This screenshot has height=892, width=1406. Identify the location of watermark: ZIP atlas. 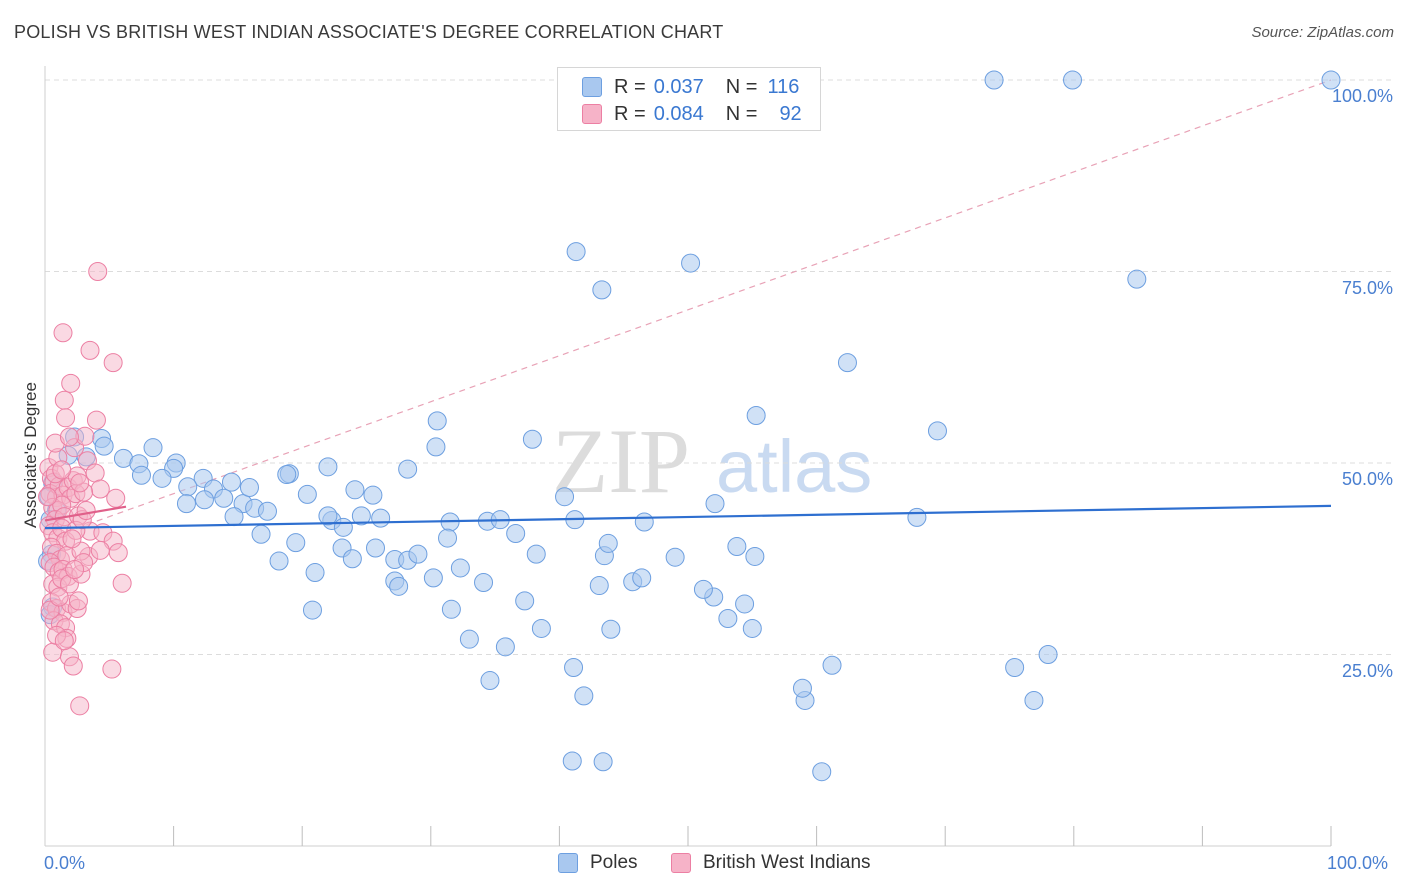
(712, 461).